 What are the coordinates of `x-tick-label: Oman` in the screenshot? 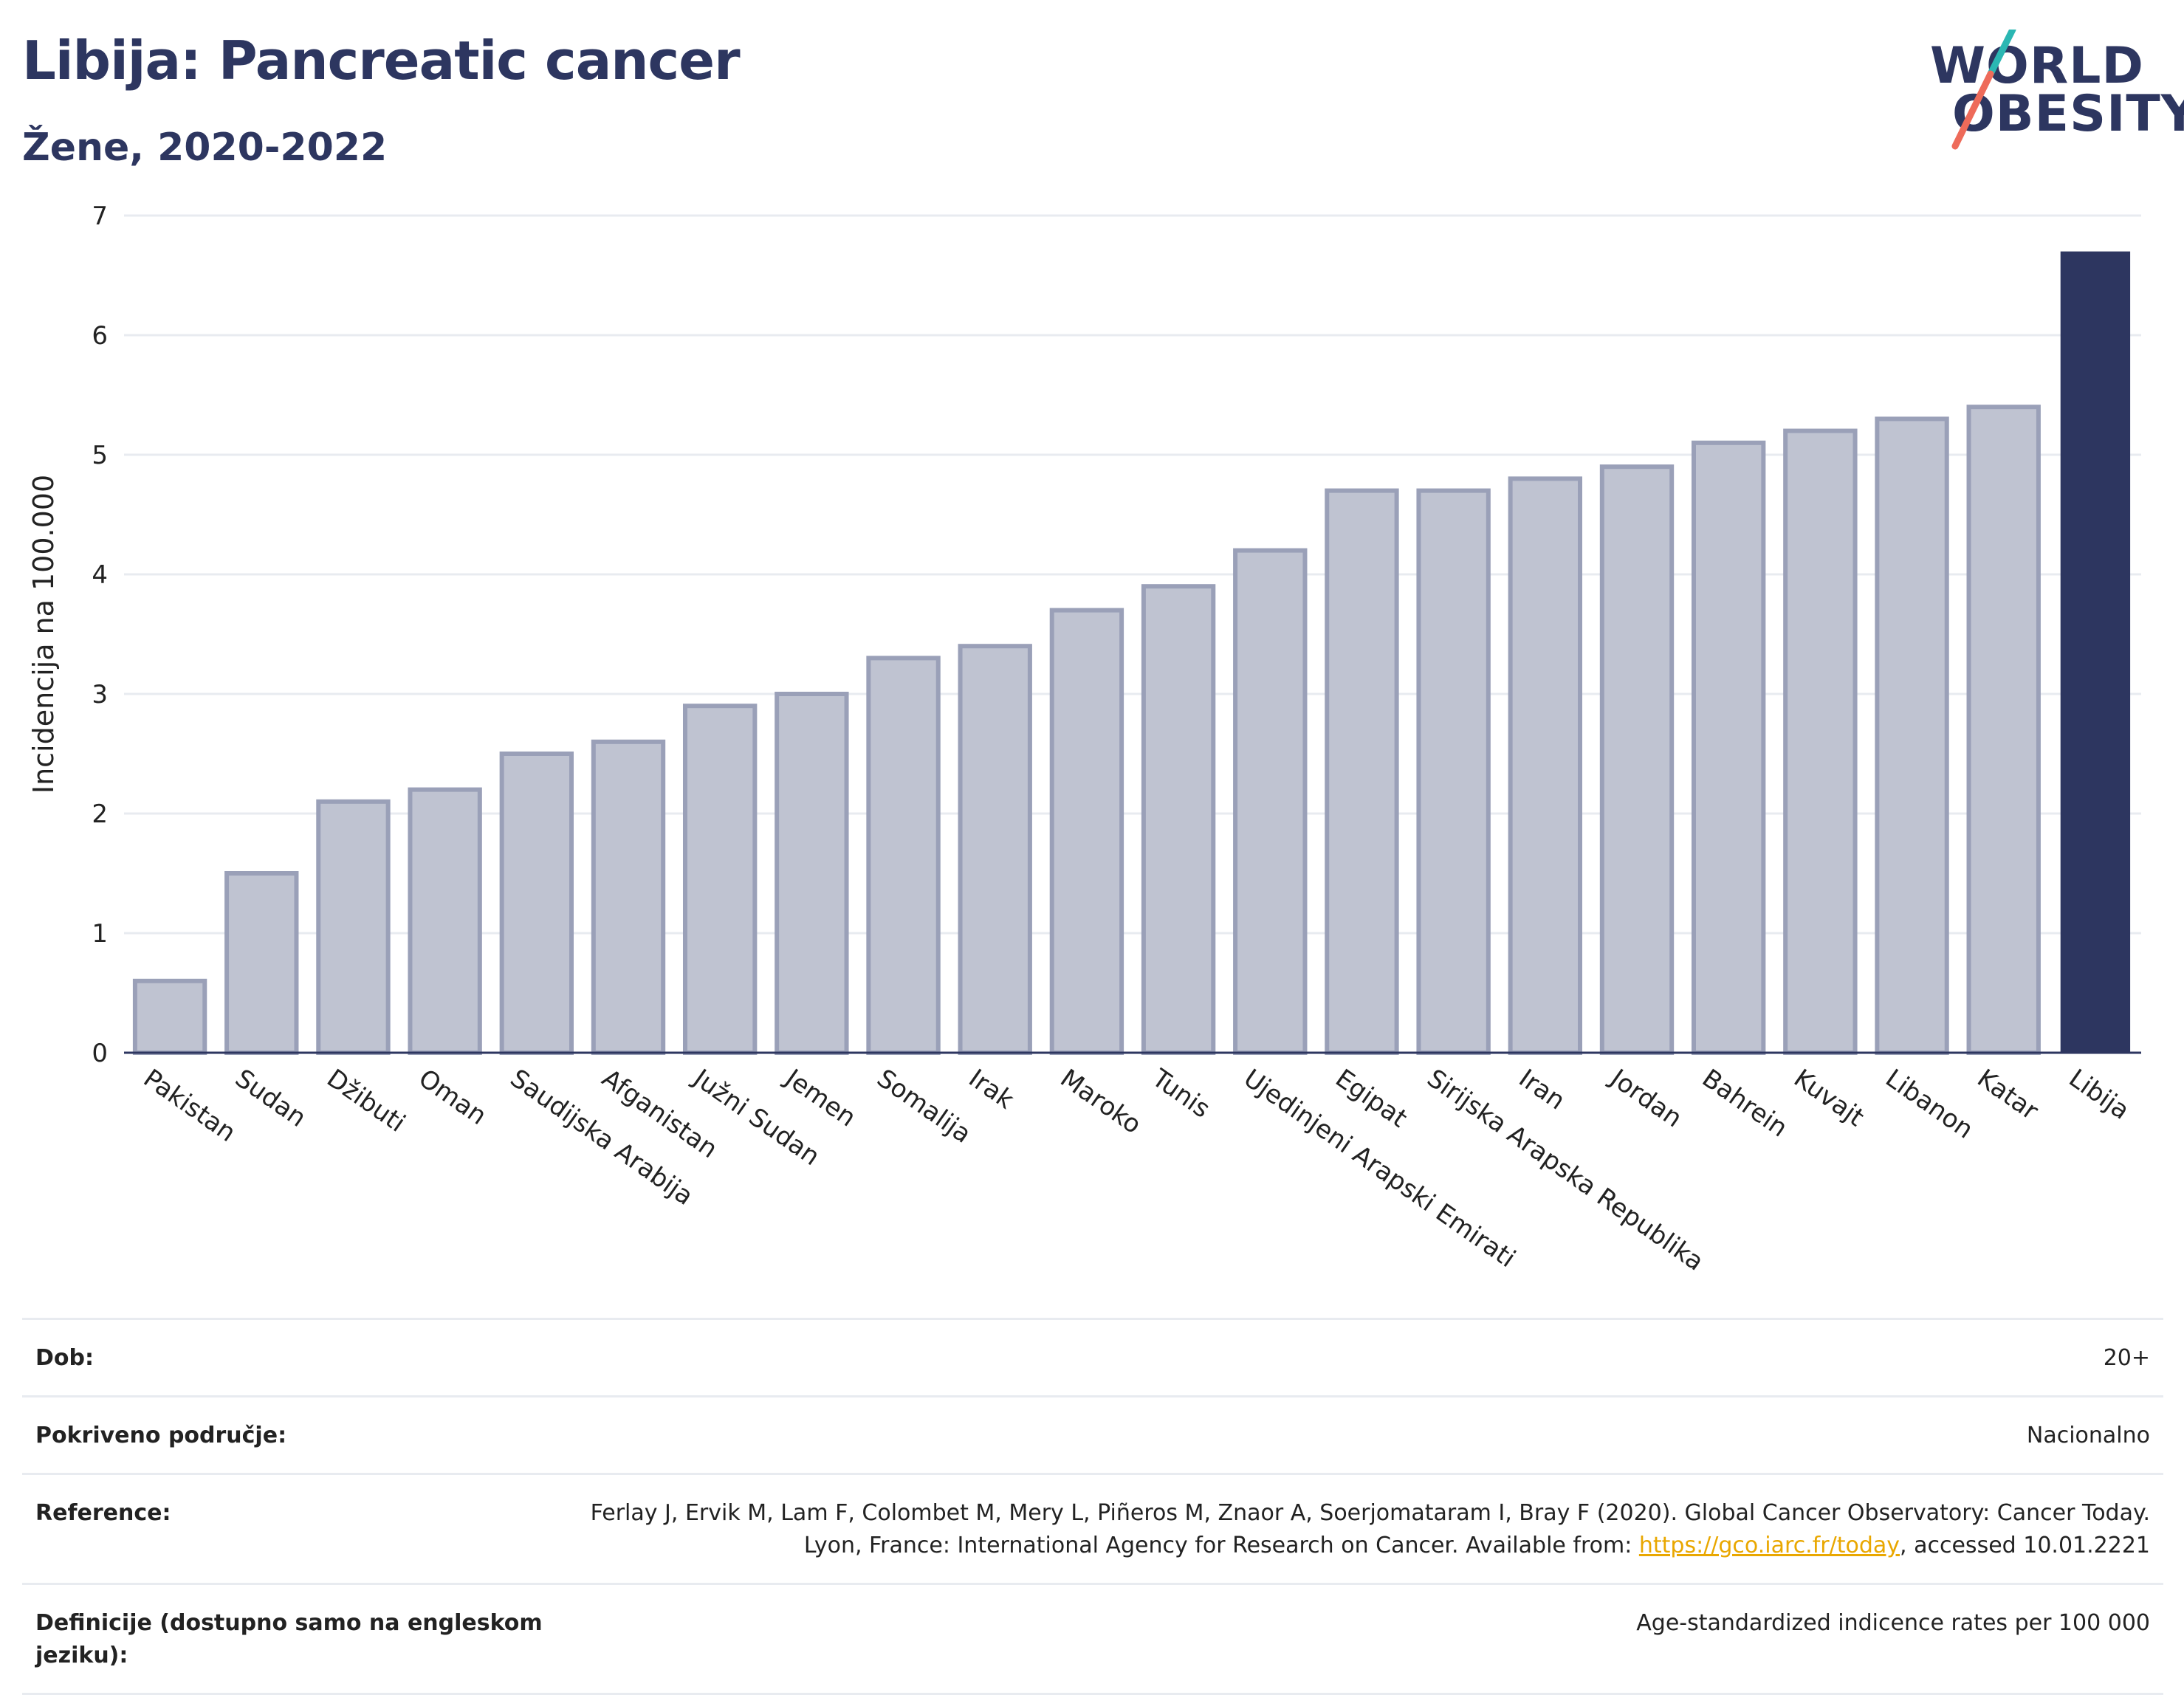 It's located at (453, 1097).